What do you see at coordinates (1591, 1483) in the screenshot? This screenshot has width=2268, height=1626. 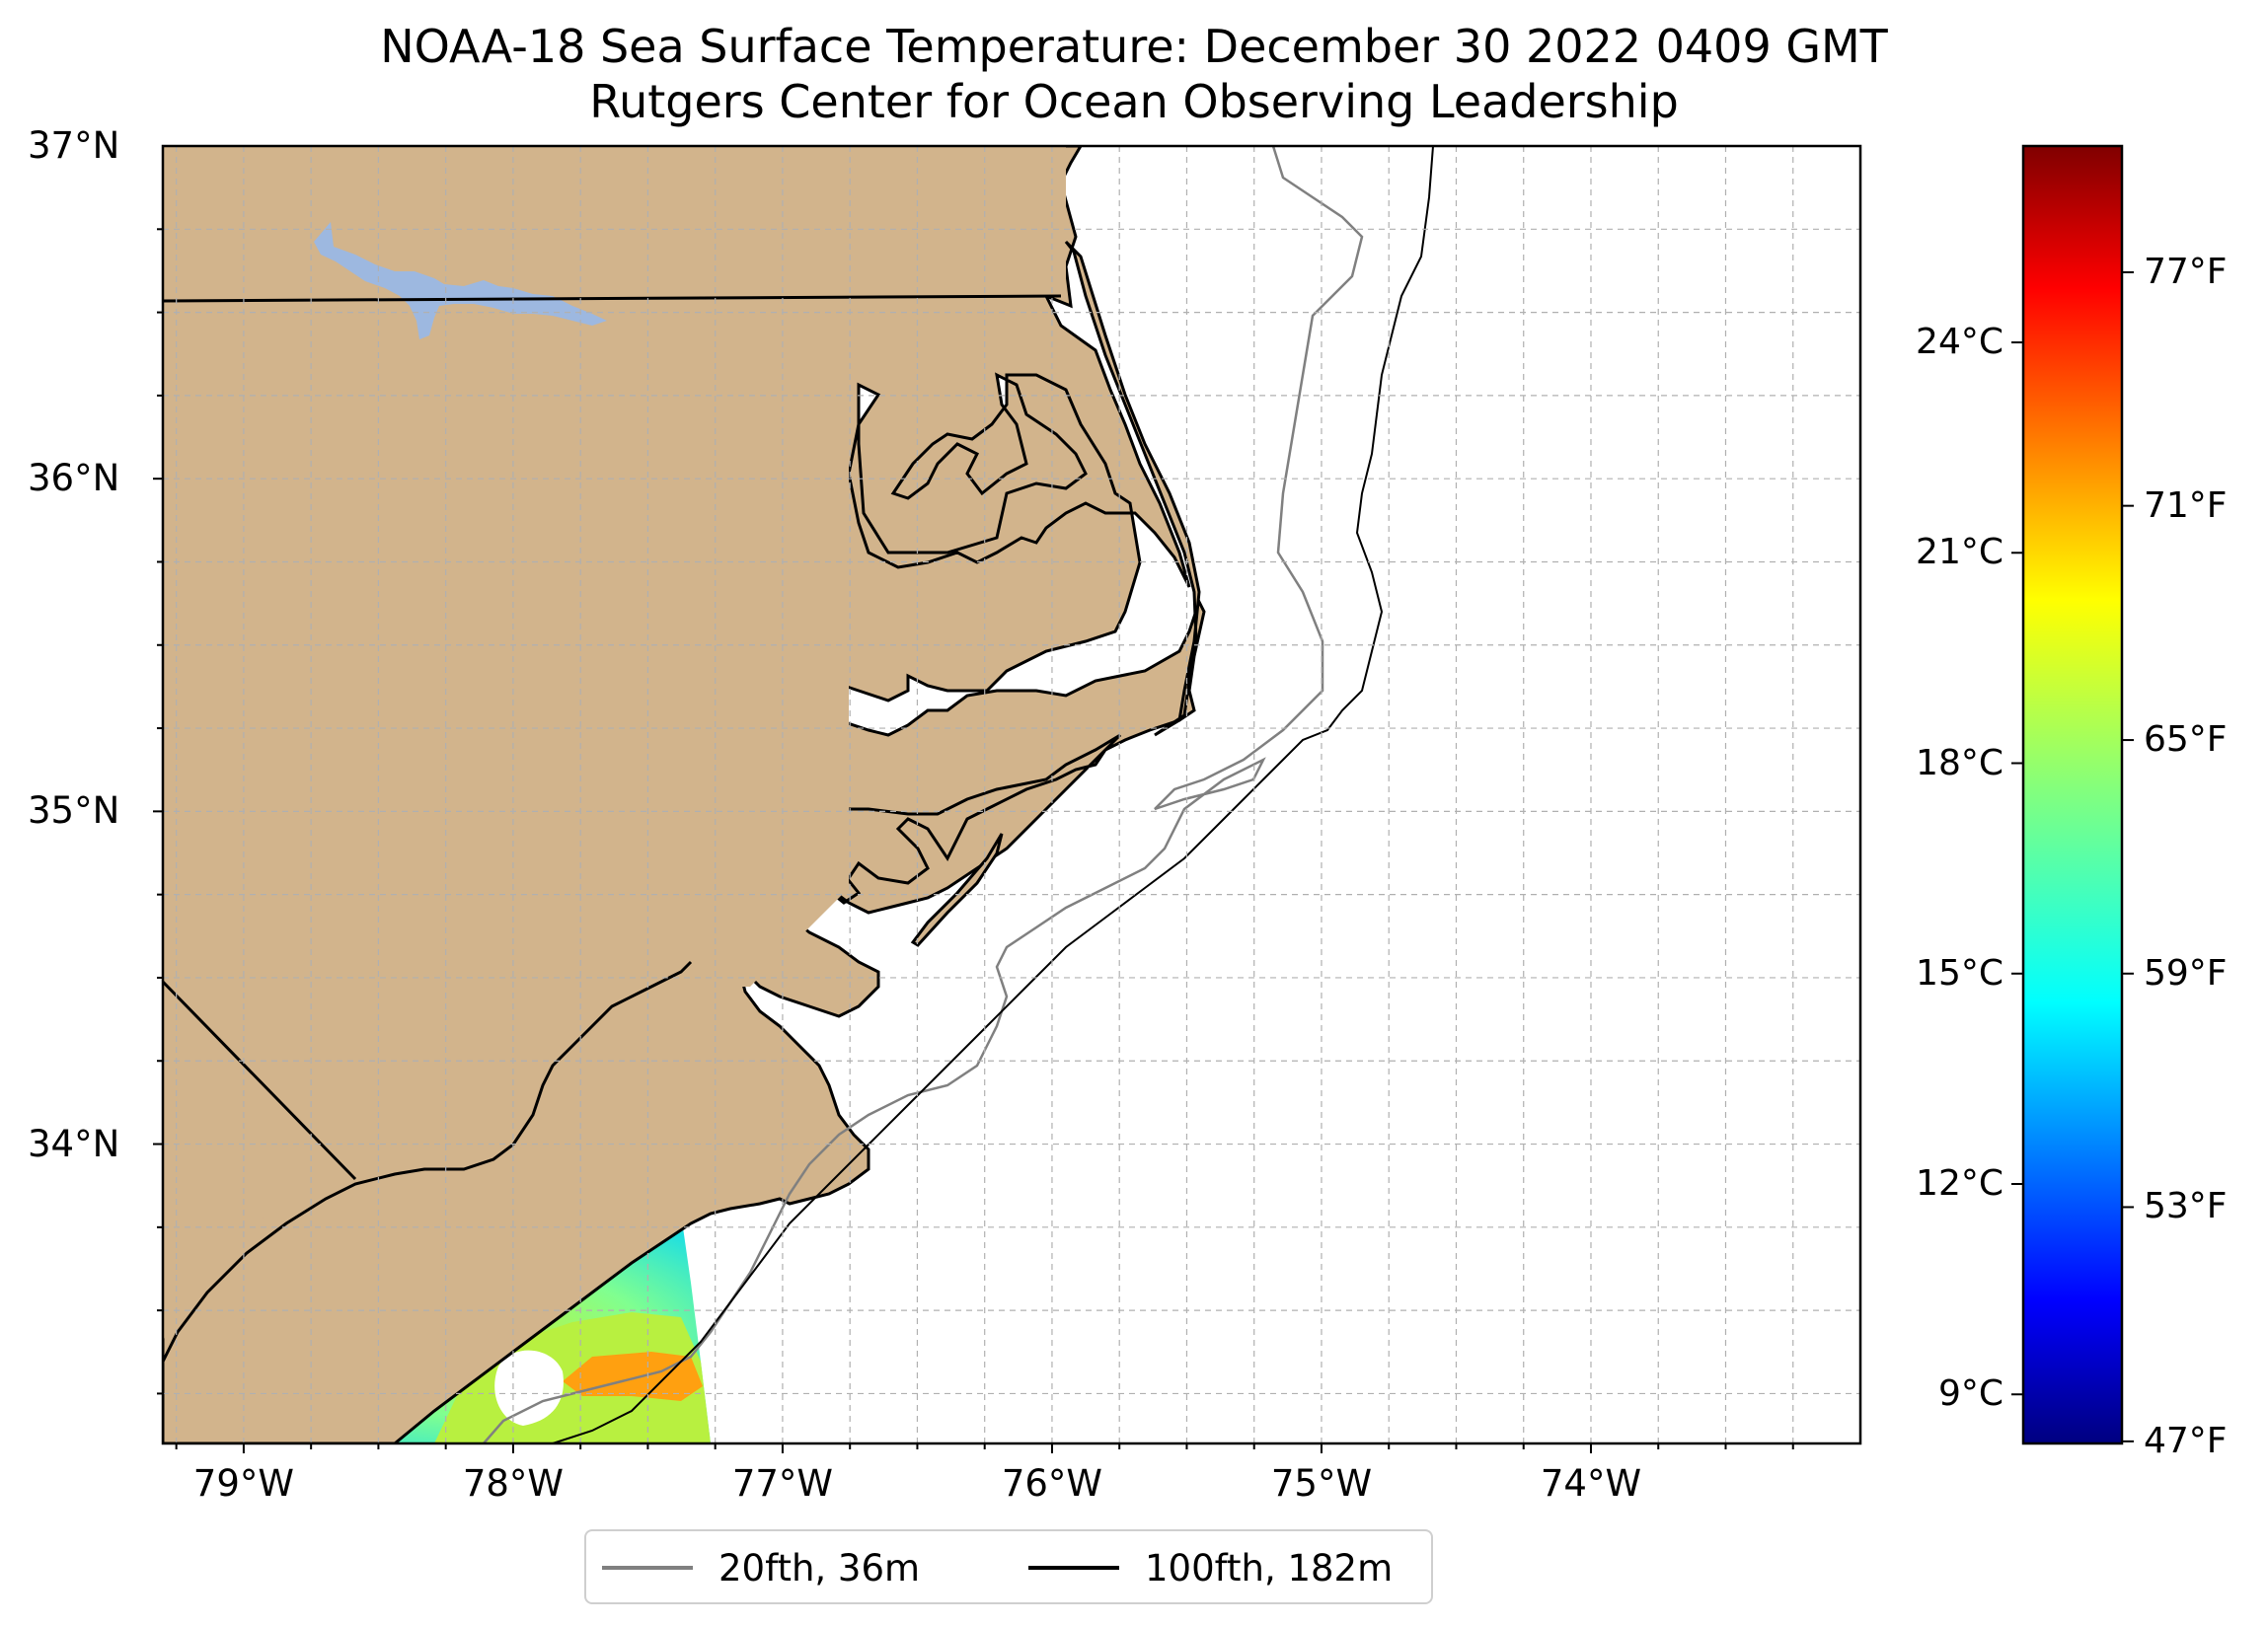 I see `lon-tick-label: 74°W` at bounding box center [1591, 1483].